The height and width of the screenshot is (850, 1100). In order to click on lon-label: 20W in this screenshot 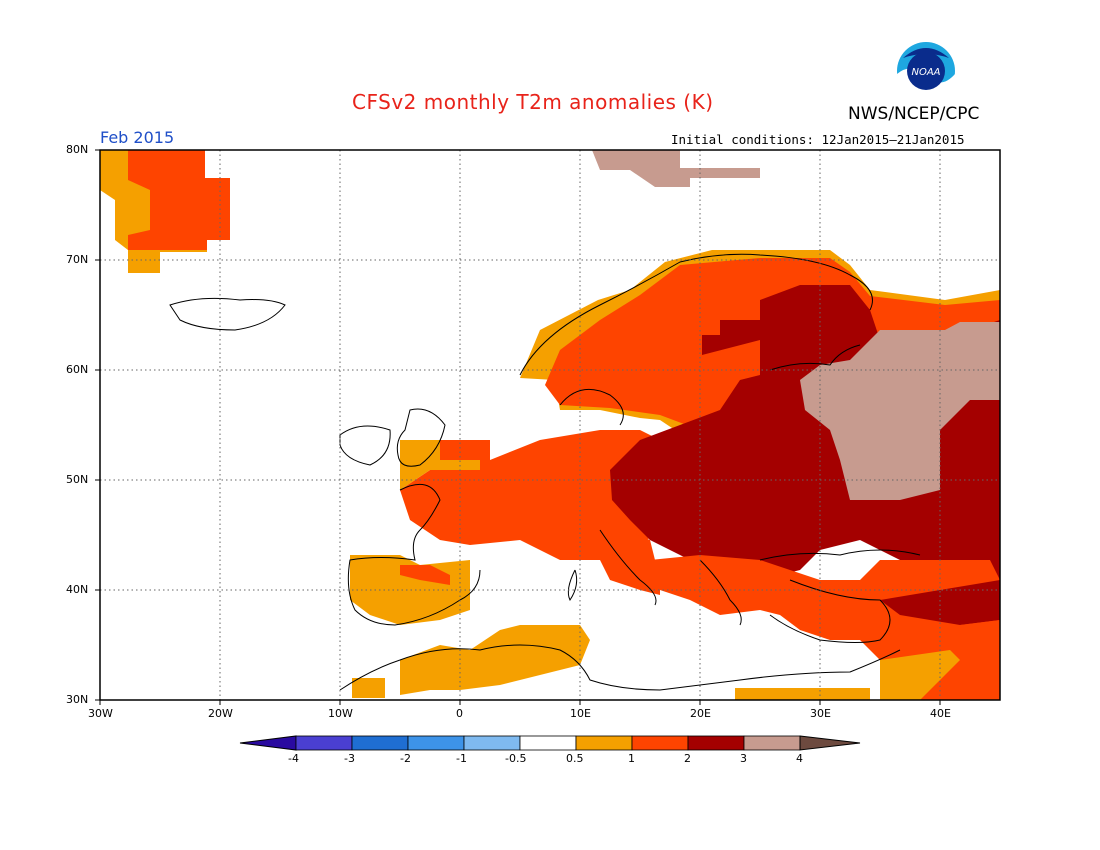, I will do `click(220, 713)`.